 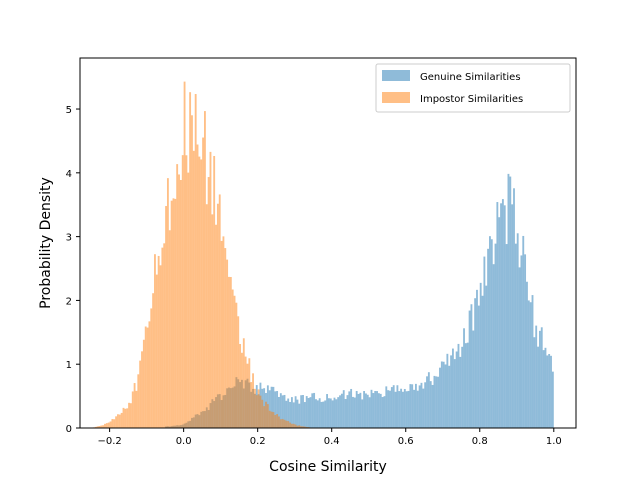 What do you see at coordinates (73, 270) in the screenshot?
I see `y-axis-ticks: 0 1 2 3 4 5` at bounding box center [73, 270].